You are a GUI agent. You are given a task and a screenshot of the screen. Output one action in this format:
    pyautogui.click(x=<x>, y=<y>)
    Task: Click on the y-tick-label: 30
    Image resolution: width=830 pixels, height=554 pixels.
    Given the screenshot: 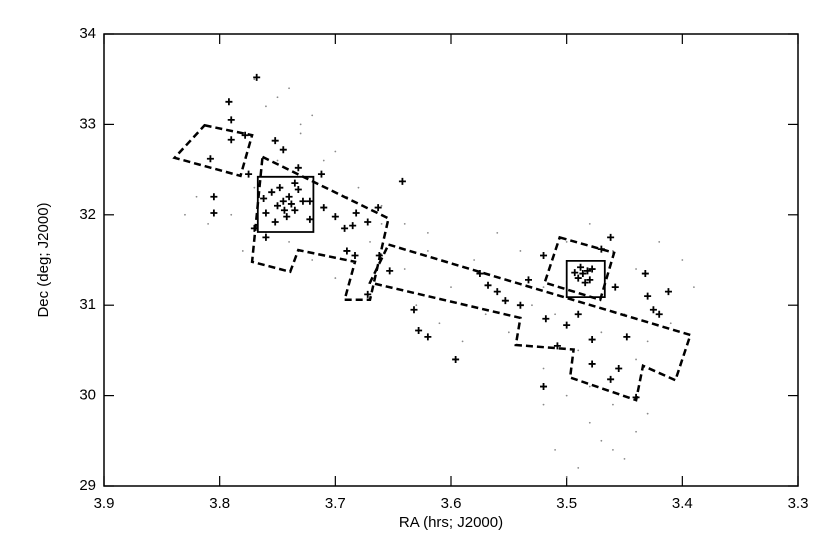 What is the action you would take?
    pyautogui.click(x=87, y=395)
    